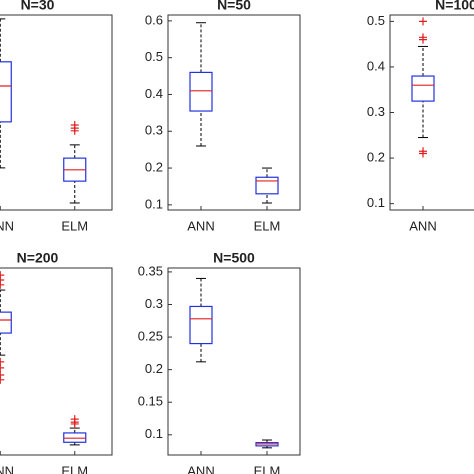  I want to click on chart-title: N=200, so click(38, 258).